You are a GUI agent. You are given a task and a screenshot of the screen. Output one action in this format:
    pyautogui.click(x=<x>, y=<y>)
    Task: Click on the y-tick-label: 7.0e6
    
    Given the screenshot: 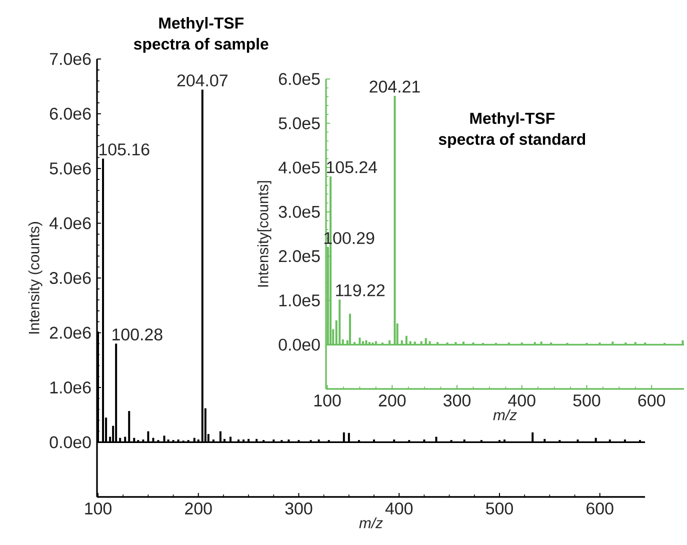 What is the action you would take?
    pyautogui.click(x=70, y=58)
    